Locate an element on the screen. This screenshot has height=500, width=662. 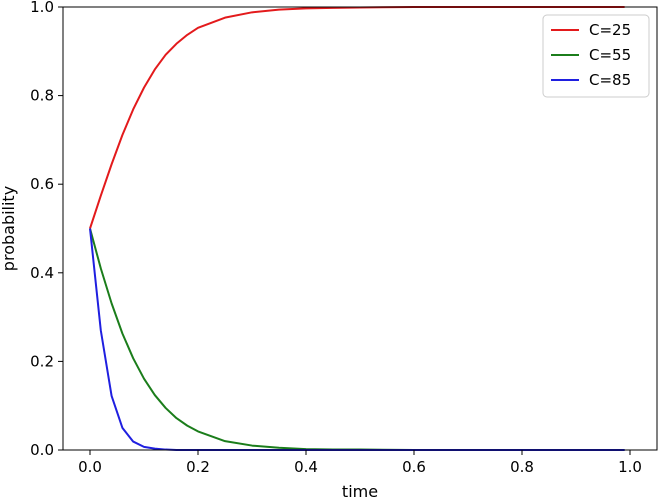
y-tick-label: 0.8 is located at coordinates (42, 96).